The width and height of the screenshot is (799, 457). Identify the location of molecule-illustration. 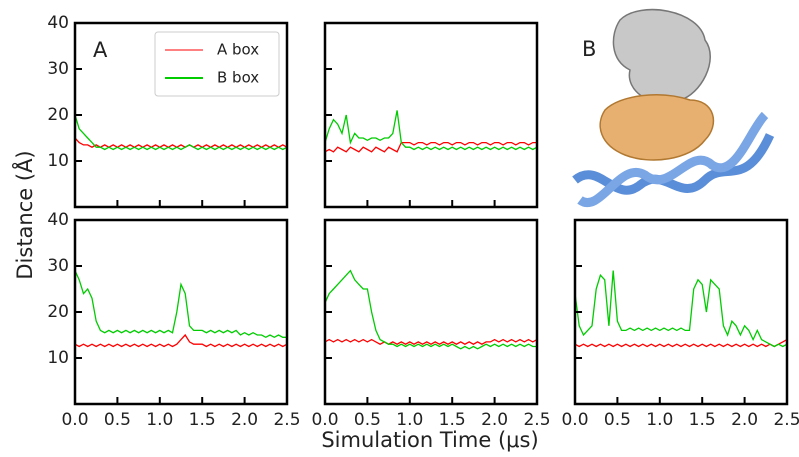
(673, 107).